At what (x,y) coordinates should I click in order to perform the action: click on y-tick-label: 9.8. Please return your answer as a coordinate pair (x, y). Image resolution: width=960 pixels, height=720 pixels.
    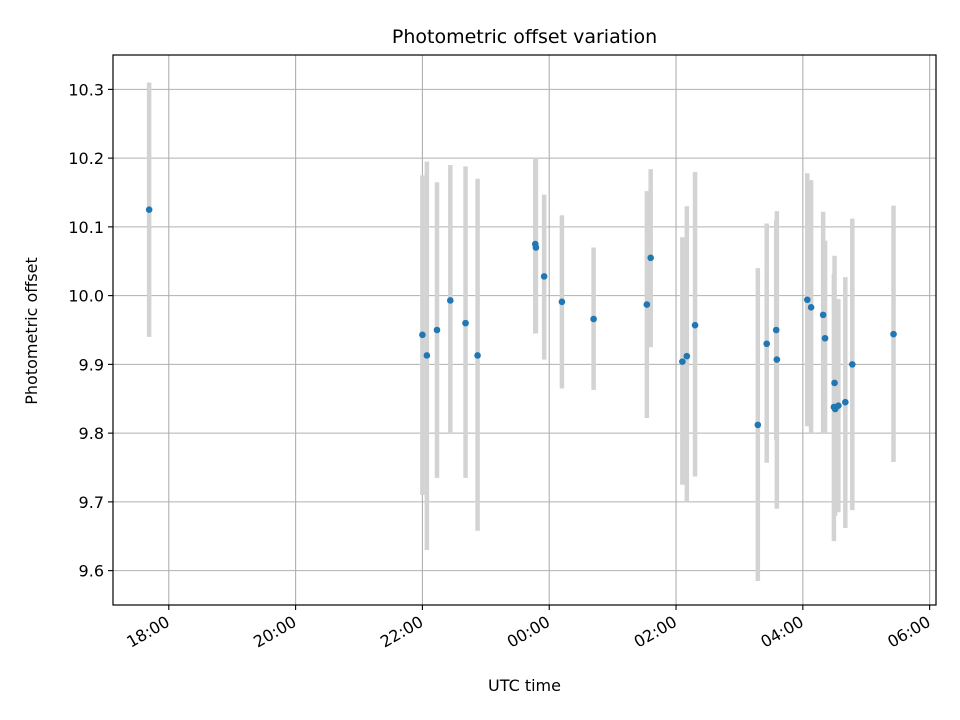
    Looking at the image, I should click on (91, 433).